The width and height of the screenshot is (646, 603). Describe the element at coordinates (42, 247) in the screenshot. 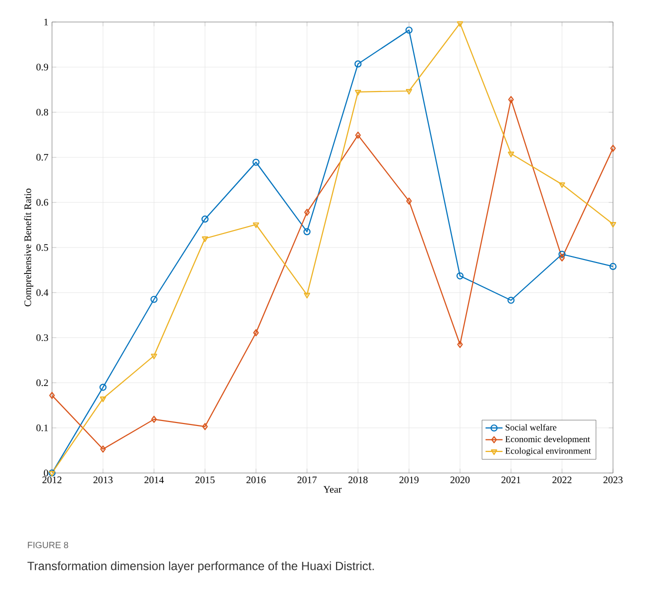

I see `y-tick-label: 0.5` at that location.